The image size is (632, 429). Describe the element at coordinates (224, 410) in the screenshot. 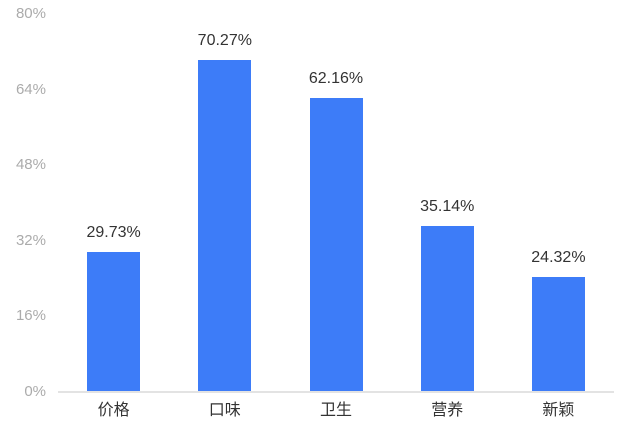

I see `x-axis-category-label: 口味` at that location.